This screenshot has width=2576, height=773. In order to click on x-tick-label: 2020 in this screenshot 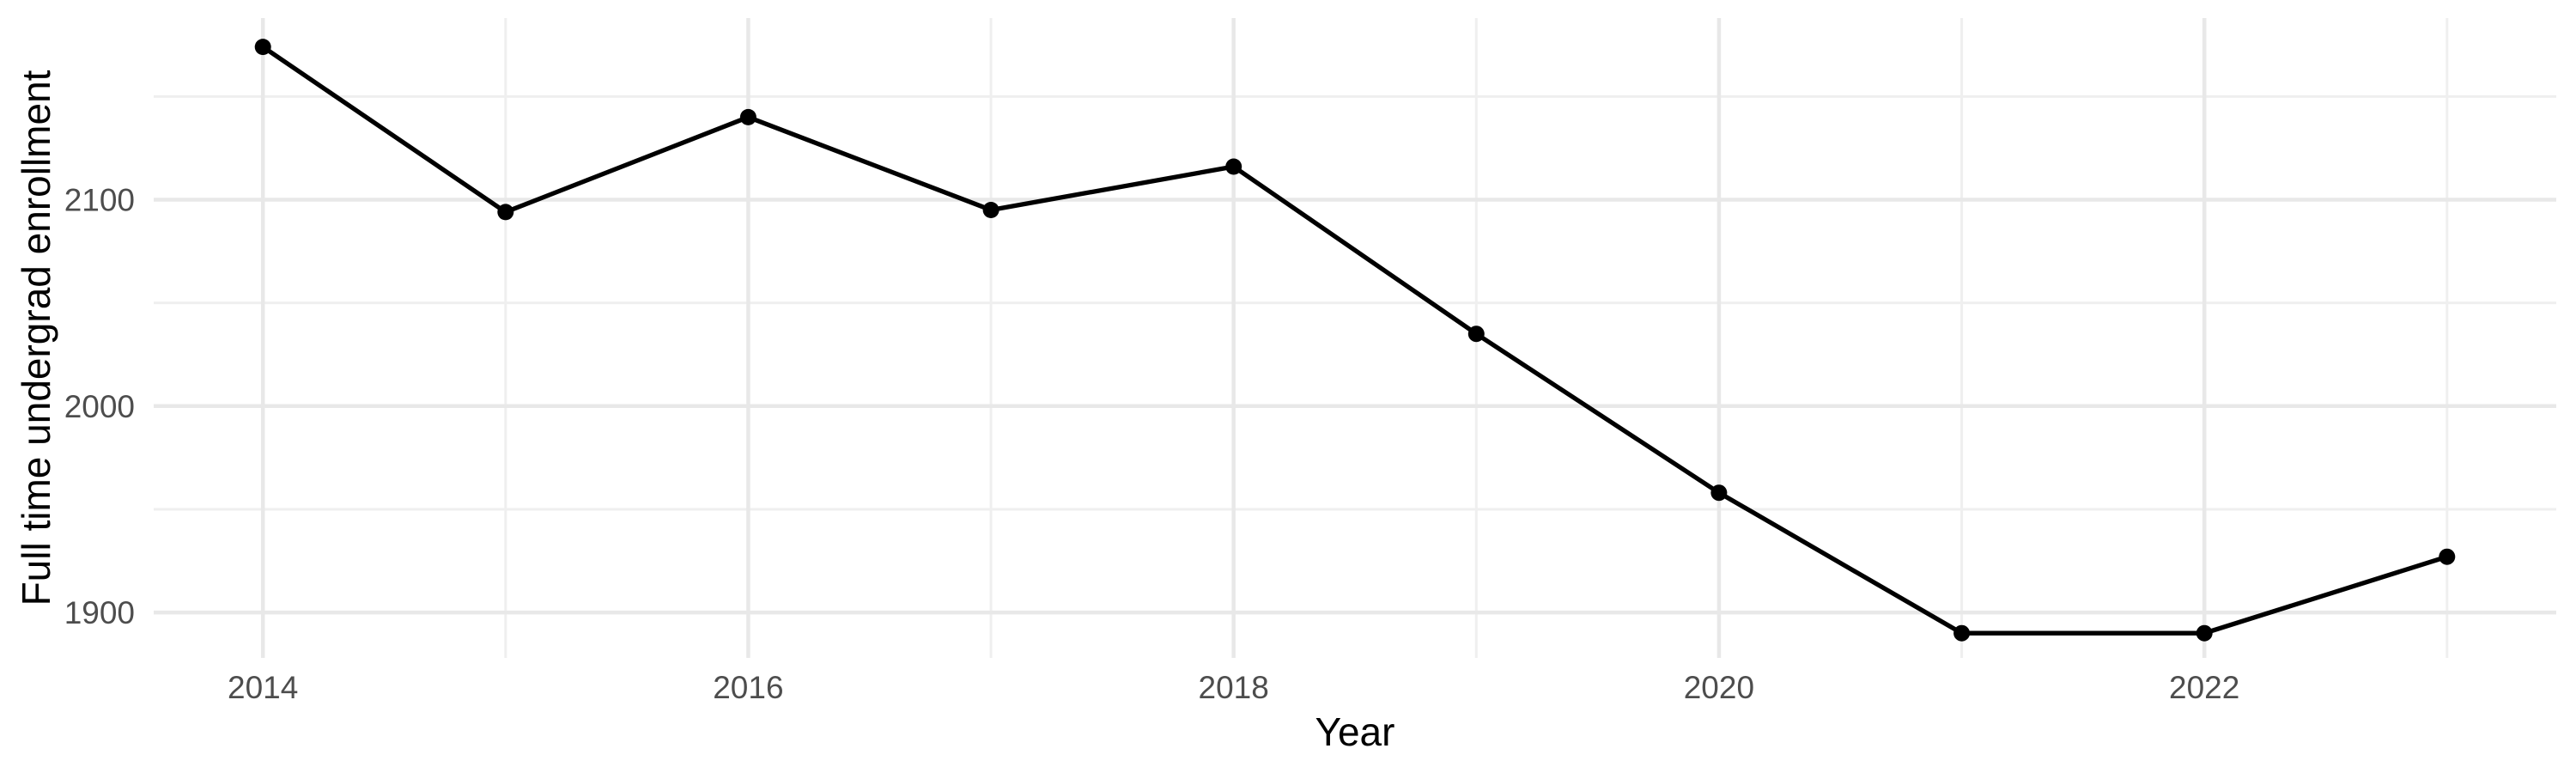, I will do `click(1719, 687)`.